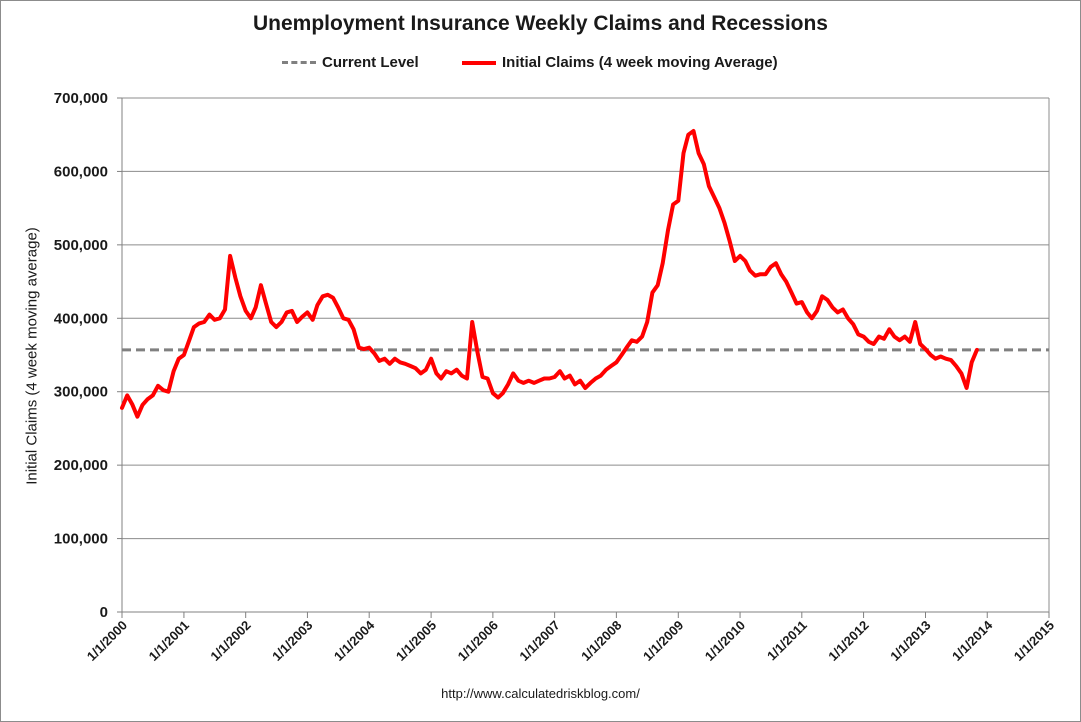 This screenshot has width=1081, height=722. What do you see at coordinates (663, 641) in the screenshot?
I see `x-tick-label: 1/1/2009` at bounding box center [663, 641].